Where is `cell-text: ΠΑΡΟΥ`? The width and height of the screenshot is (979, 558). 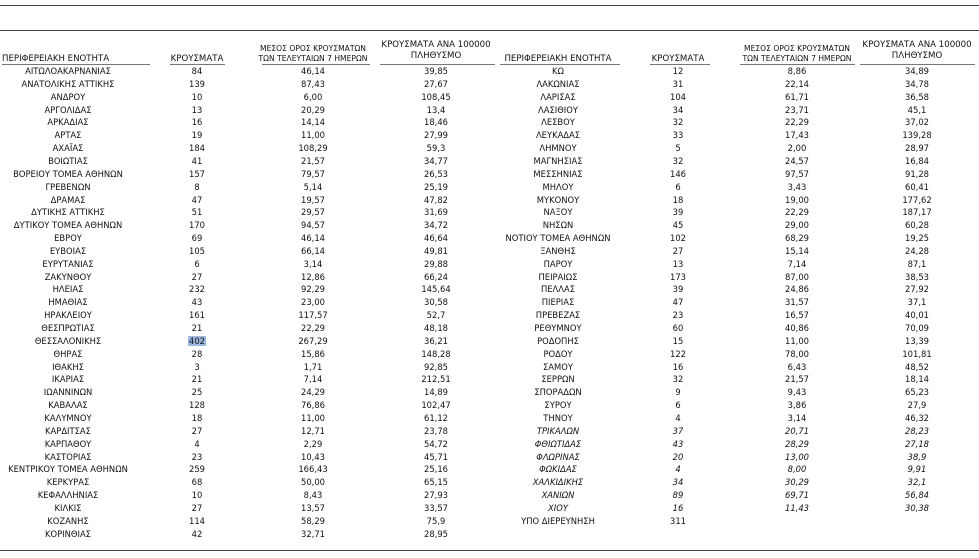 cell-text: ΠΑΡΟΥ is located at coordinates (558, 263).